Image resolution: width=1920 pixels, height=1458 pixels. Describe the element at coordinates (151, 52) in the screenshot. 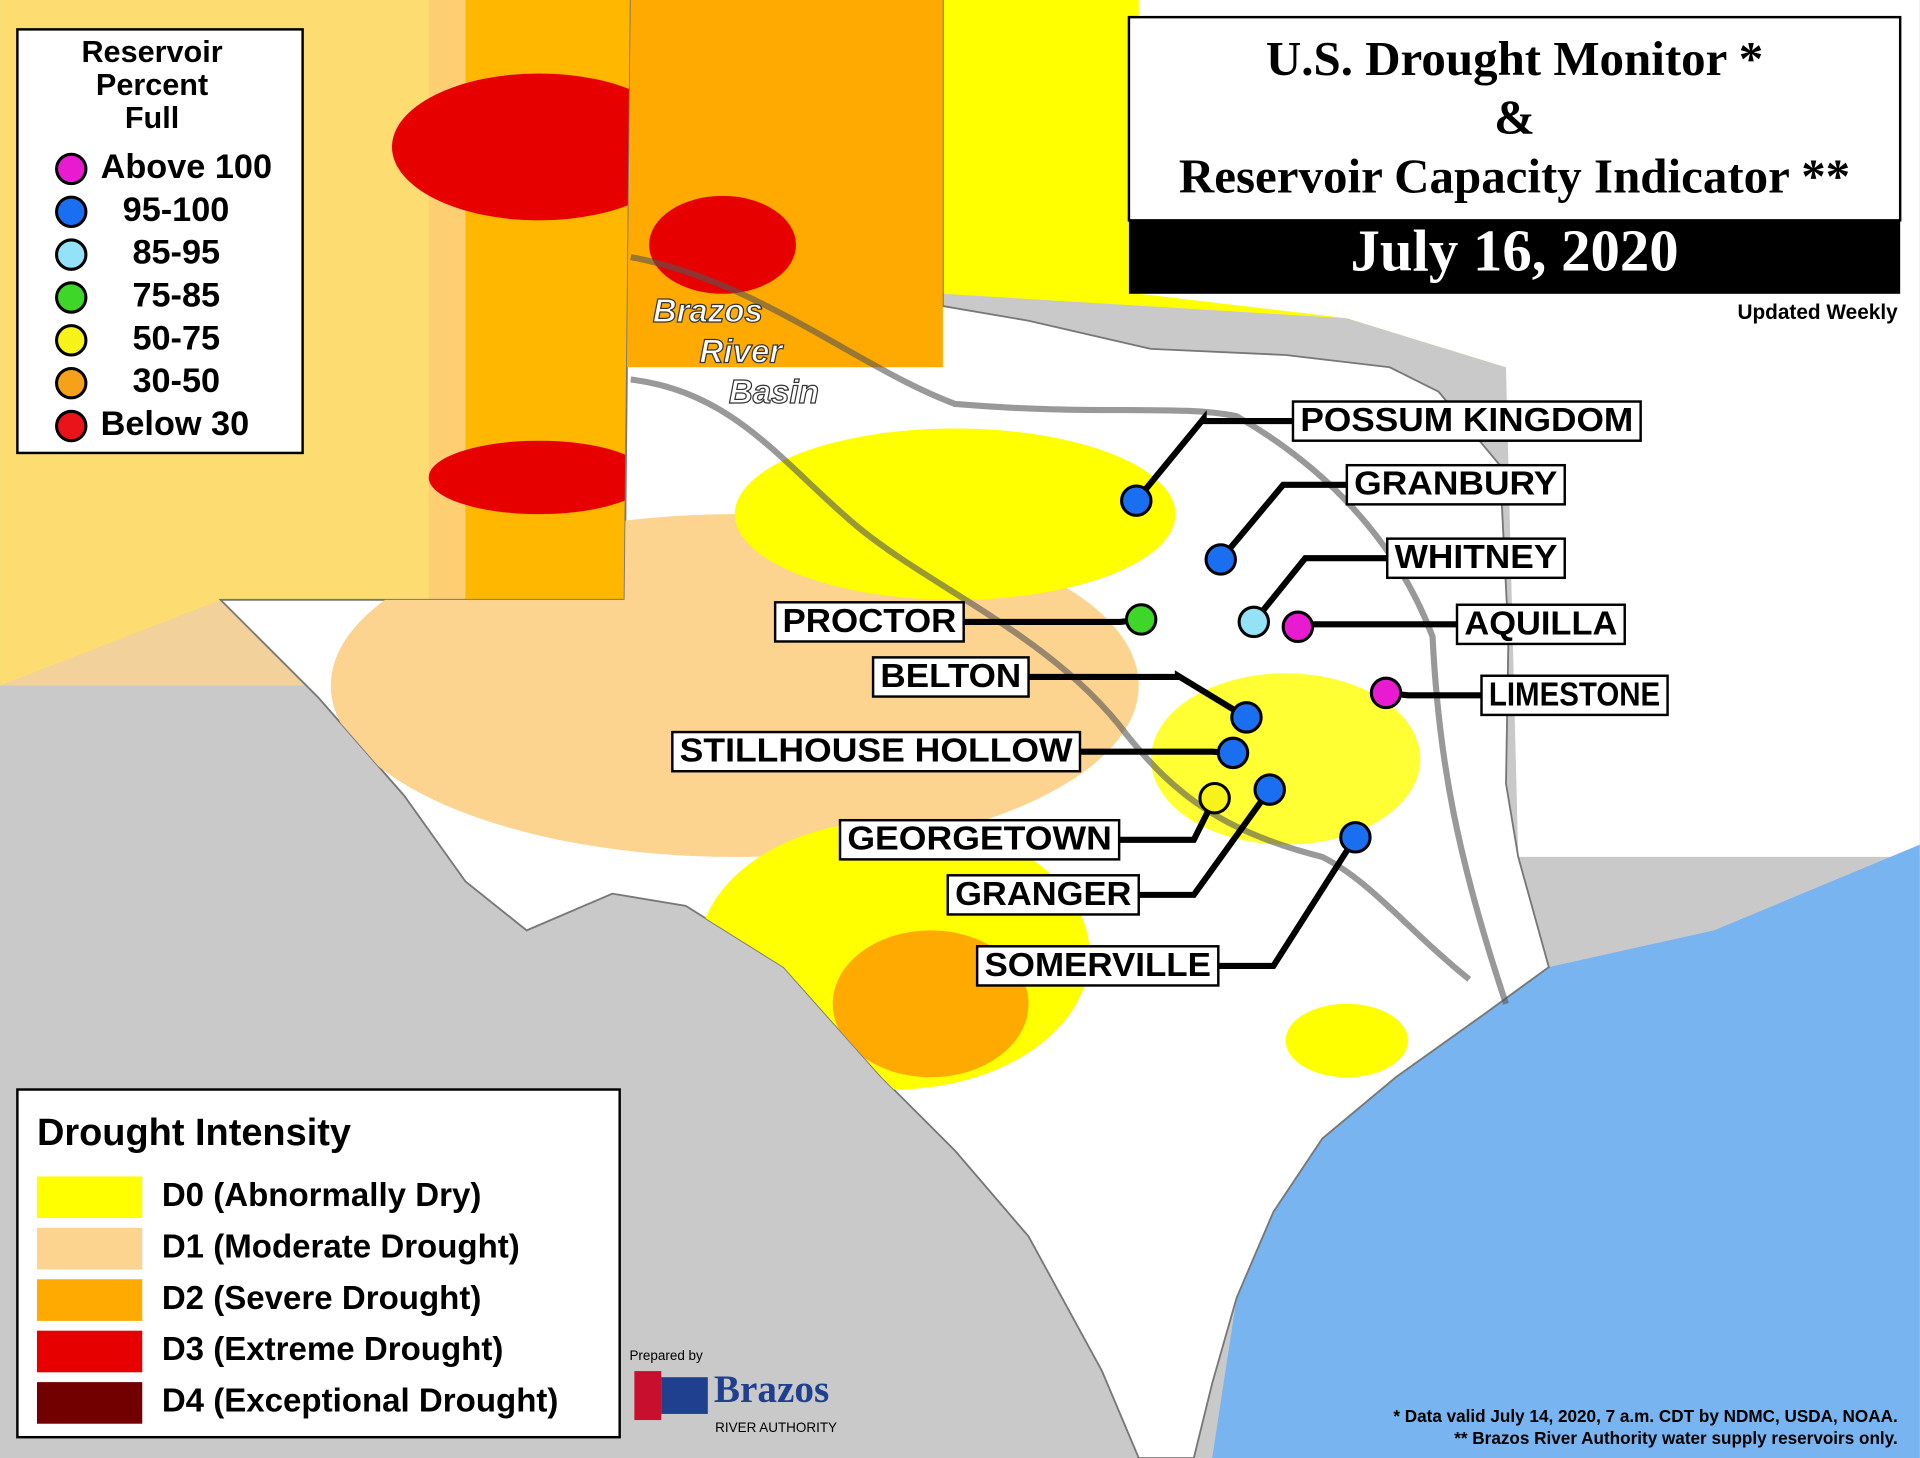

I see `legend-title: Reservoir` at that location.